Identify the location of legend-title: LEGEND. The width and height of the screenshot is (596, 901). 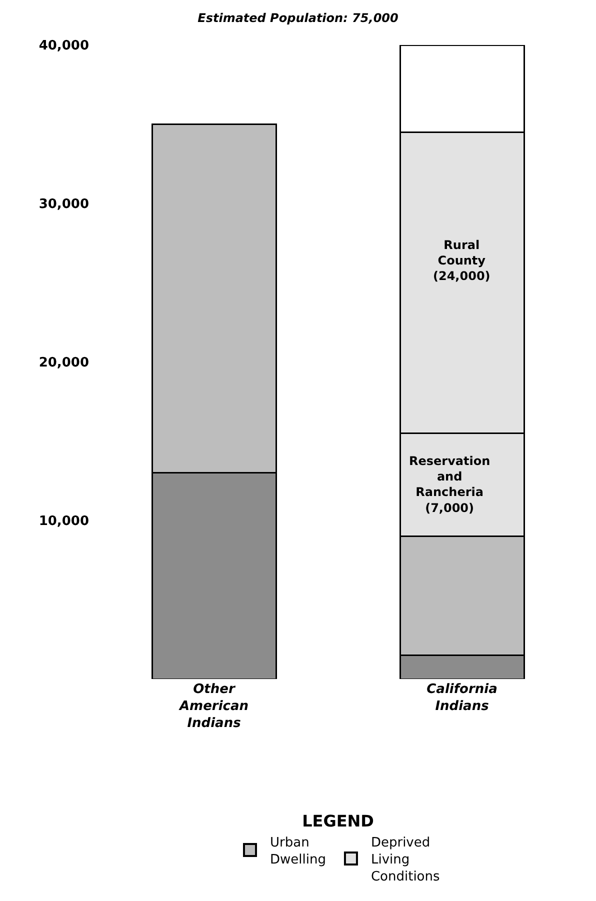
(338, 821).